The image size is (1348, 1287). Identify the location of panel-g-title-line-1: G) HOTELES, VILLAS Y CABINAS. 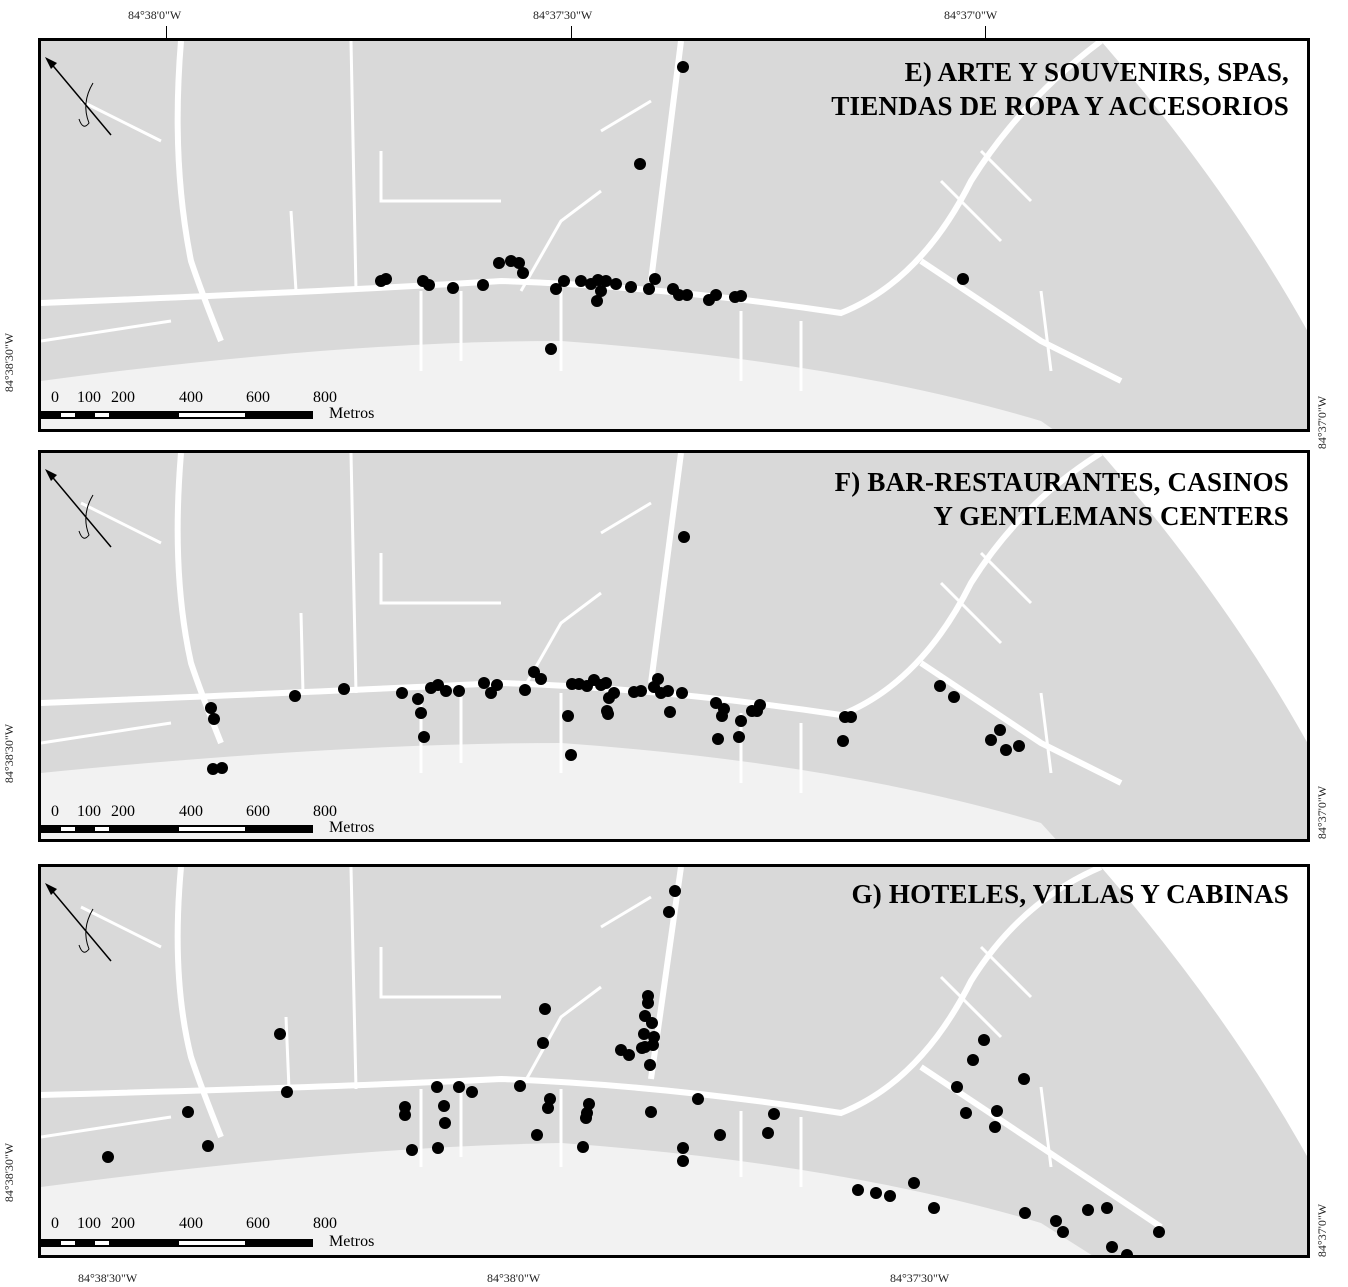
(1070, 894).